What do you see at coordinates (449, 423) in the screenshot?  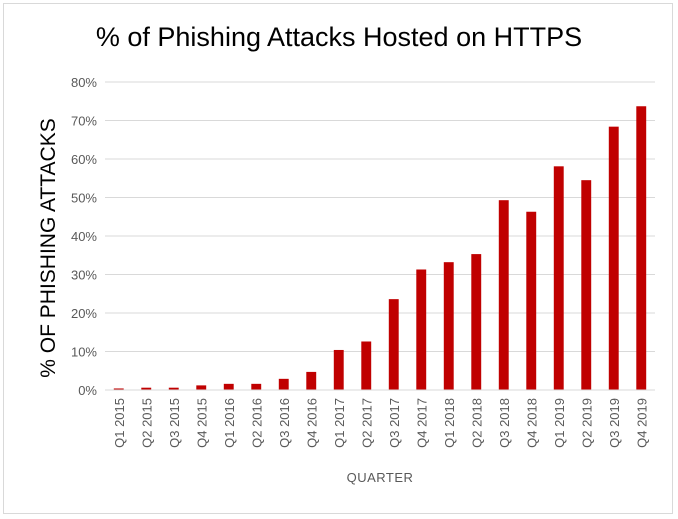 I see `x-tick-label: Q1 2018` at bounding box center [449, 423].